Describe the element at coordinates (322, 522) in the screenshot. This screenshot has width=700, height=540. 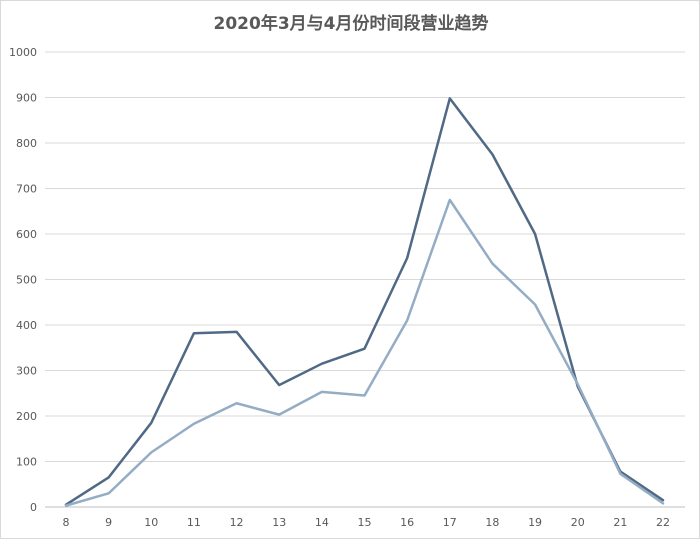
I see `x-tick-label: 14` at that location.